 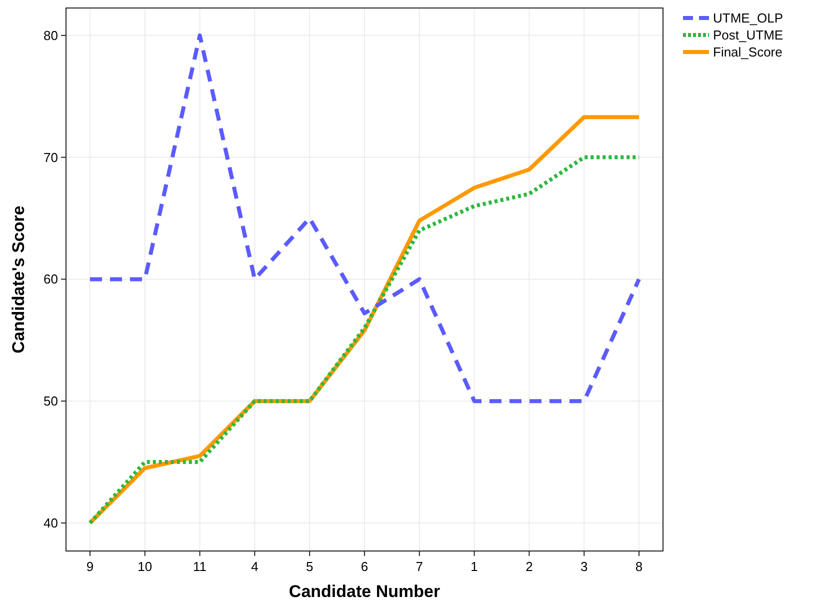 What do you see at coordinates (200, 566) in the screenshot?
I see `x-tick-label: 11` at bounding box center [200, 566].